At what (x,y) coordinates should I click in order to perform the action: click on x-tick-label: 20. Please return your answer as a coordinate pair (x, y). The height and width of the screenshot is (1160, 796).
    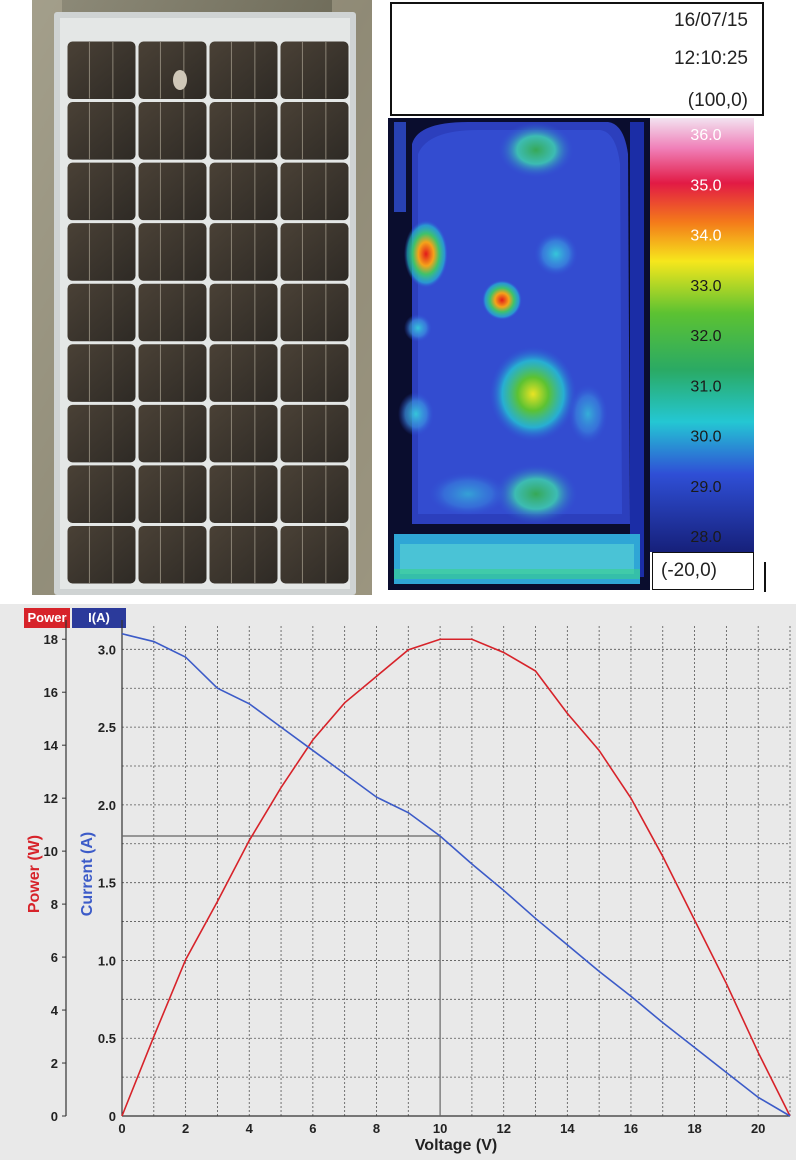
    Looking at the image, I should click on (758, 1128).